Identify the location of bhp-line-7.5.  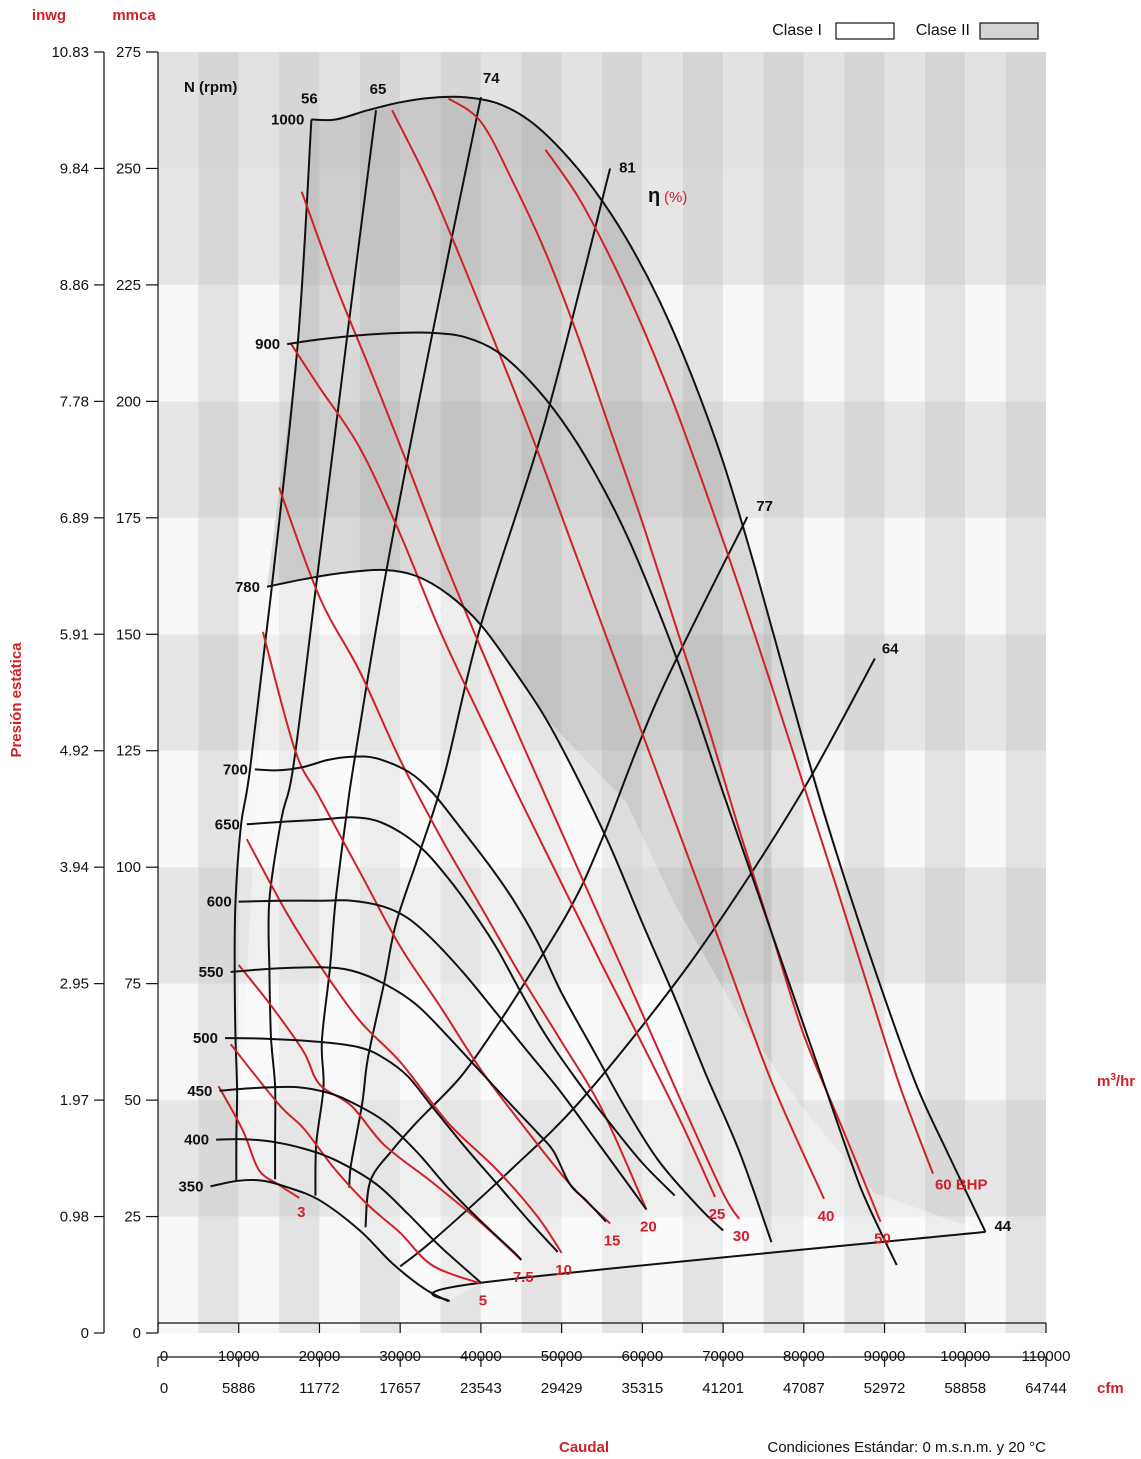
(379, 1112).